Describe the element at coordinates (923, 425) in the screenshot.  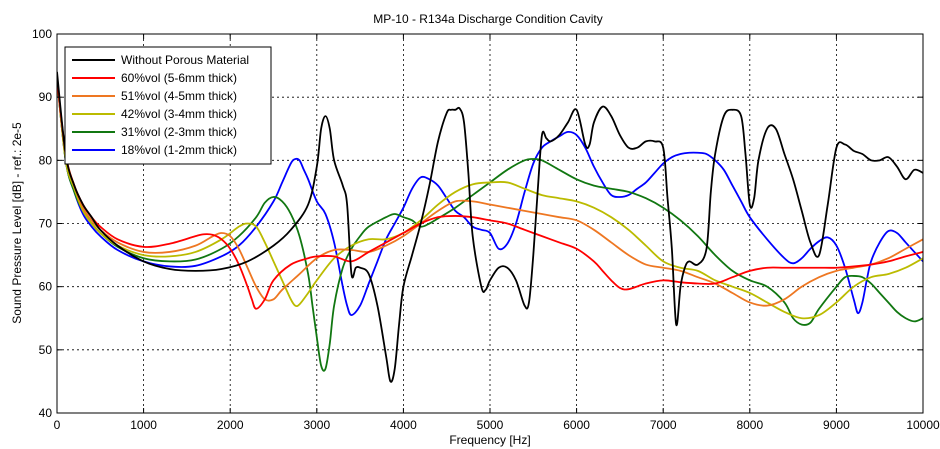
I see `x-tick-label: 10000` at that location.